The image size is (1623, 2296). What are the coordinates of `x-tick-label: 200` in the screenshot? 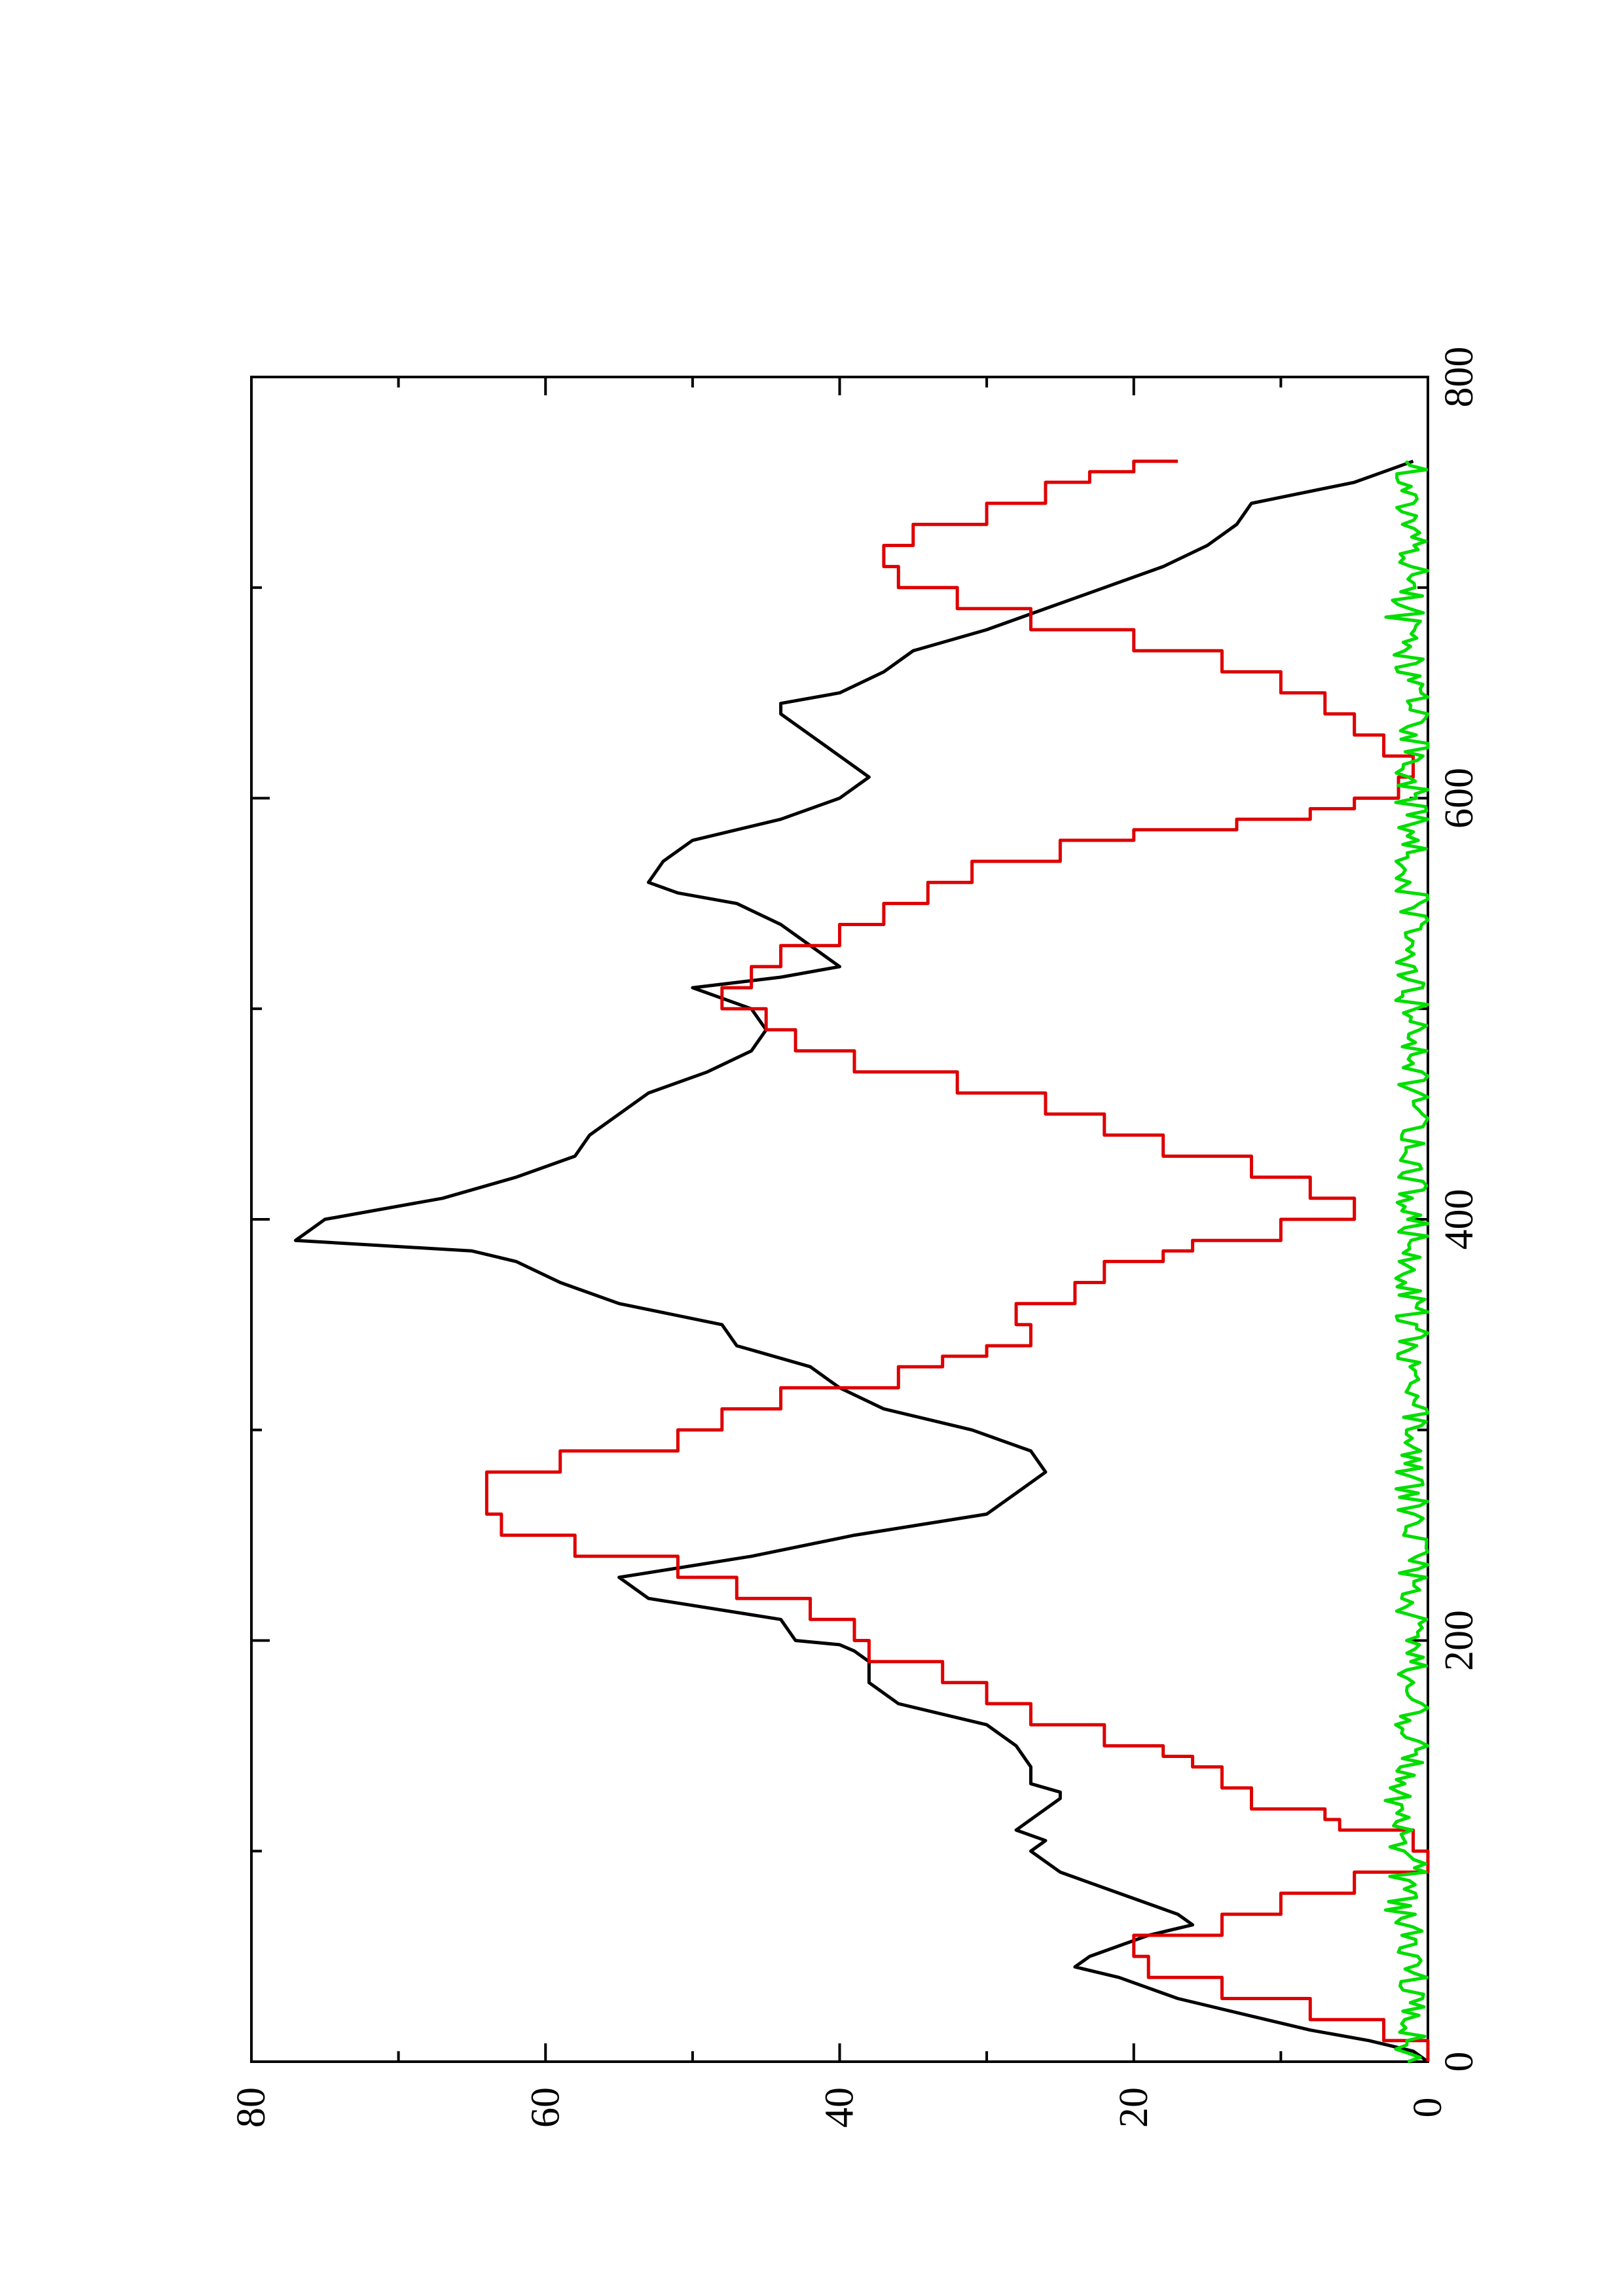 It's located at (1459, 1640).